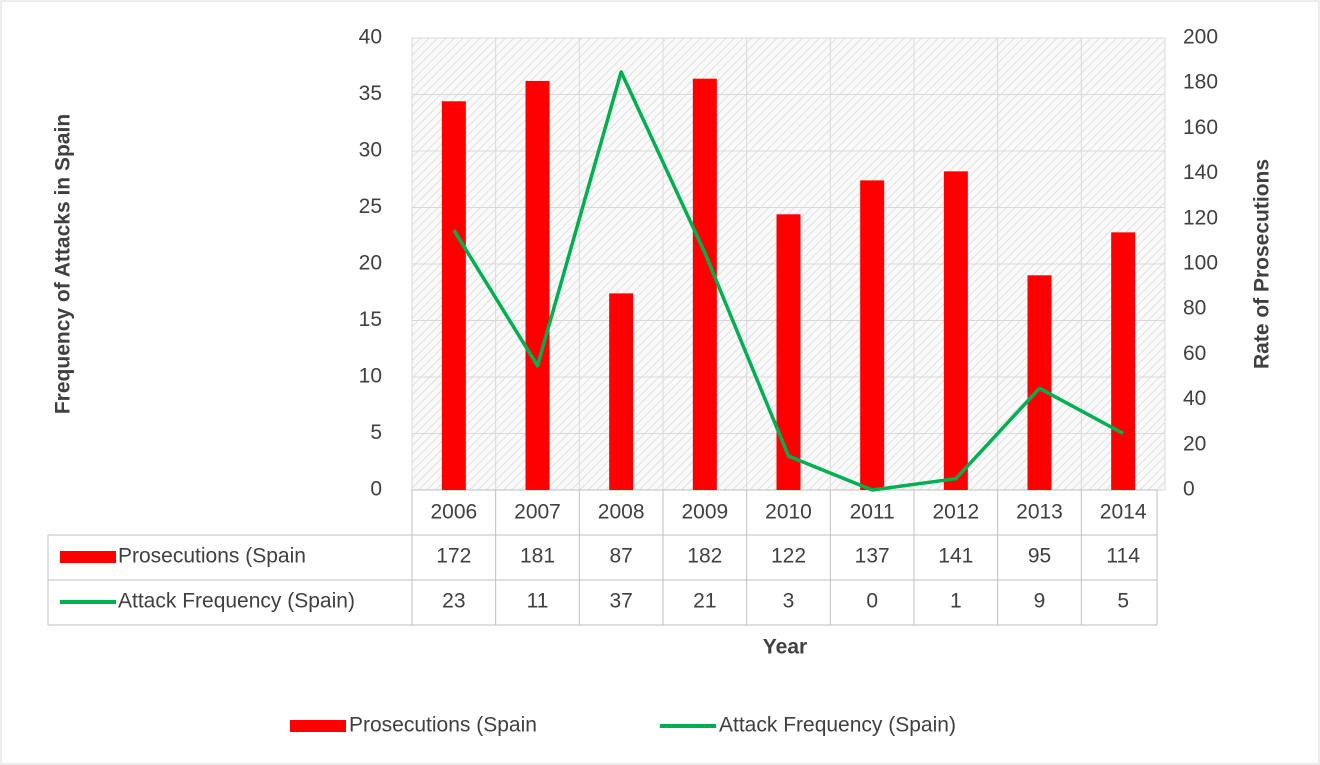 This screenshot has height=765, width=1320. Describe the element at coordinates (63, 264) in the screenshot. I see `y-axis-title: Frequency of Attacks in Spain` at that location.